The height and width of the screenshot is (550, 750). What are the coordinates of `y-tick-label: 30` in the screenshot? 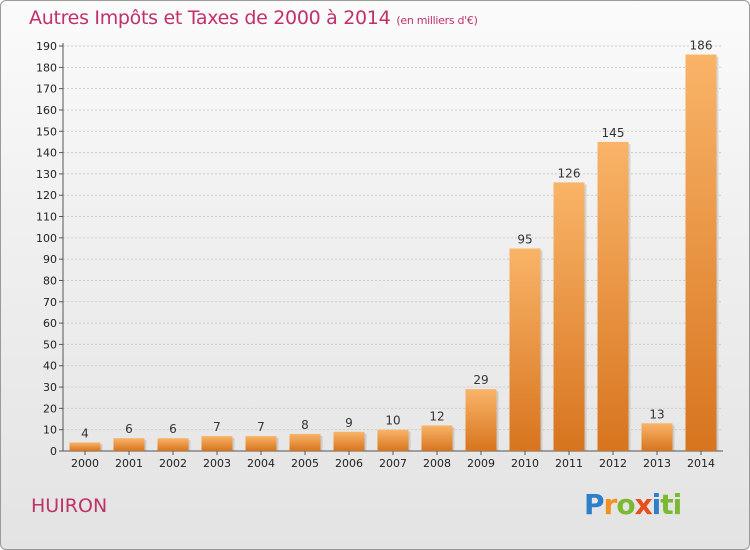 It's located at (50, 387).